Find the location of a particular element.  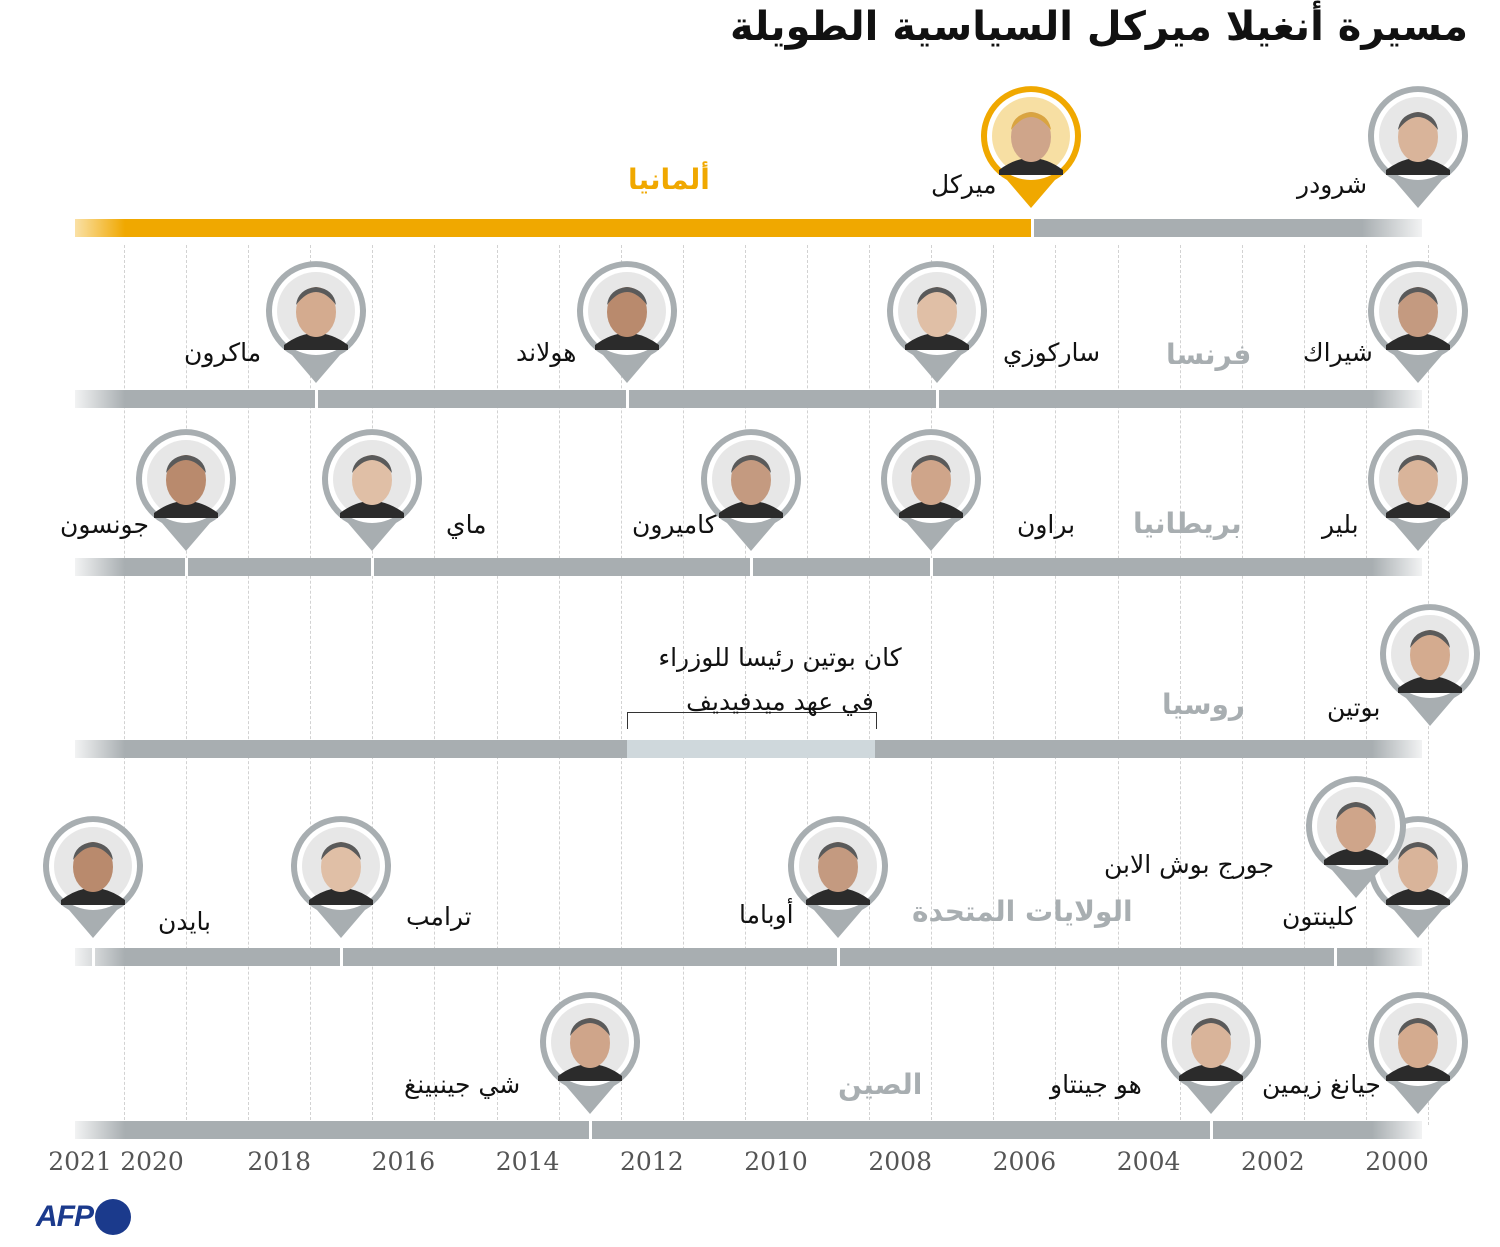

macron-portrait is located at coordinates (316, 322).